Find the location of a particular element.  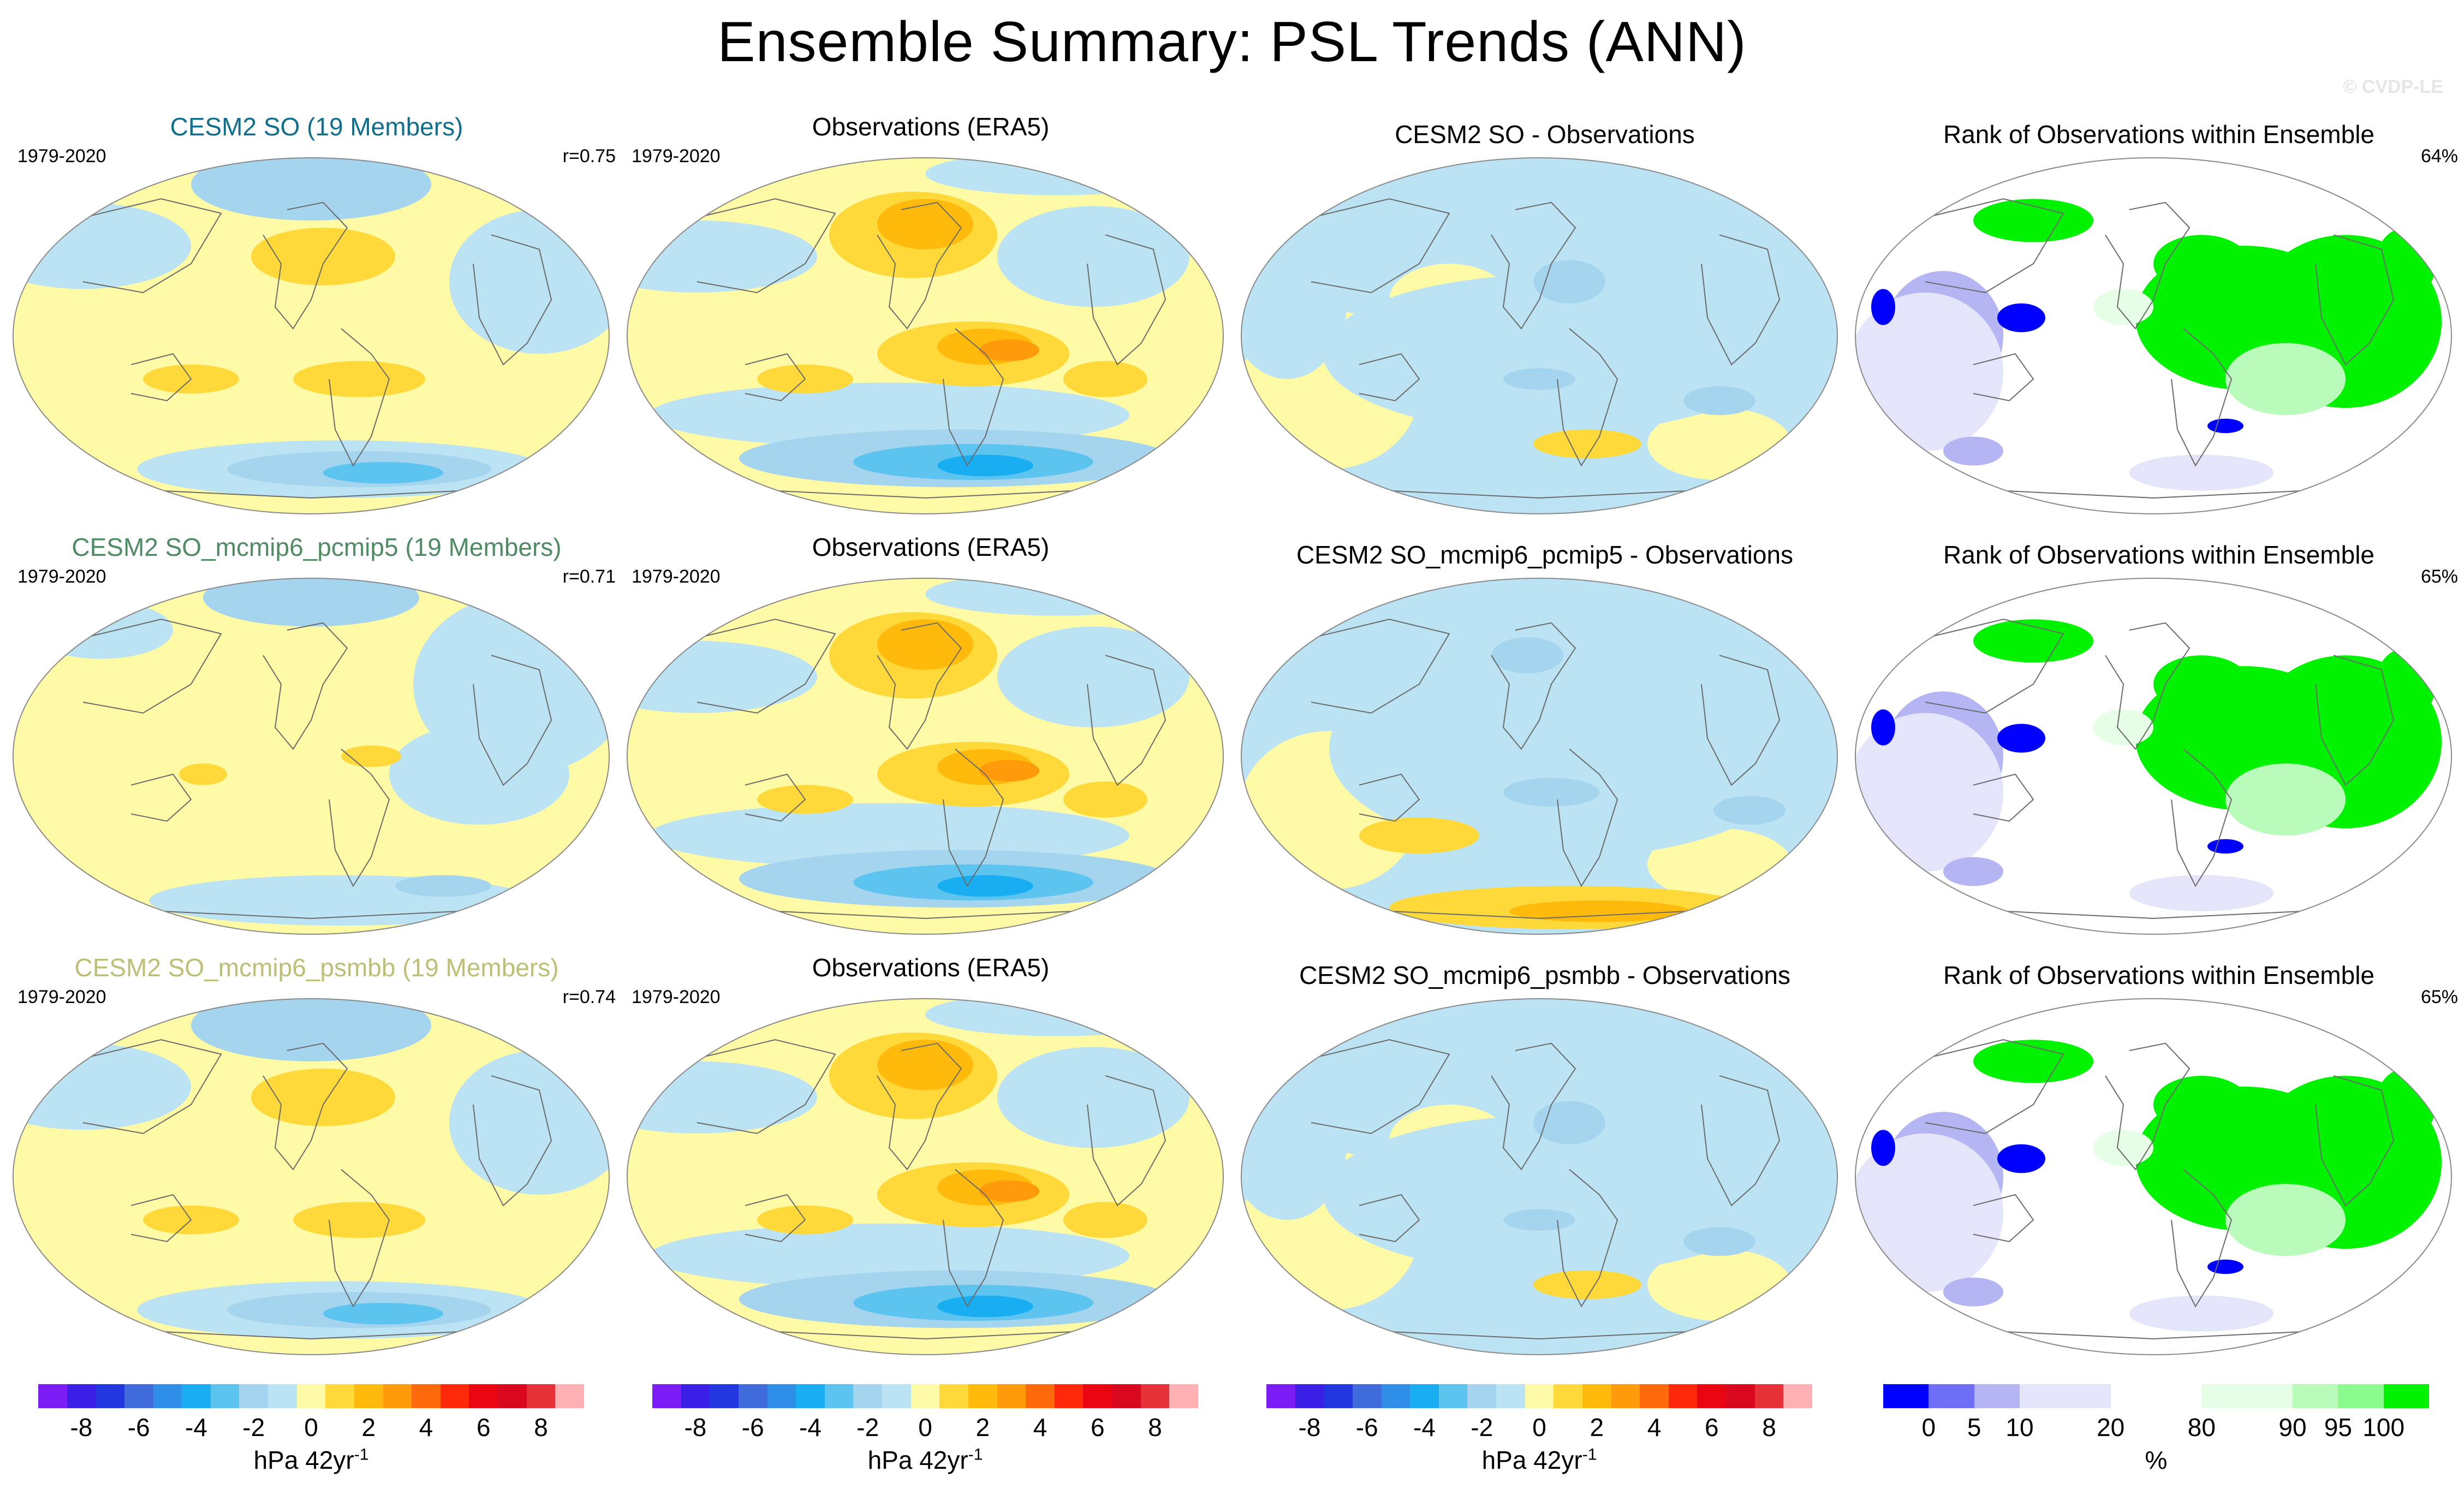

colorbar-tick-label: 0 is located at coordinates (1539, 1427).